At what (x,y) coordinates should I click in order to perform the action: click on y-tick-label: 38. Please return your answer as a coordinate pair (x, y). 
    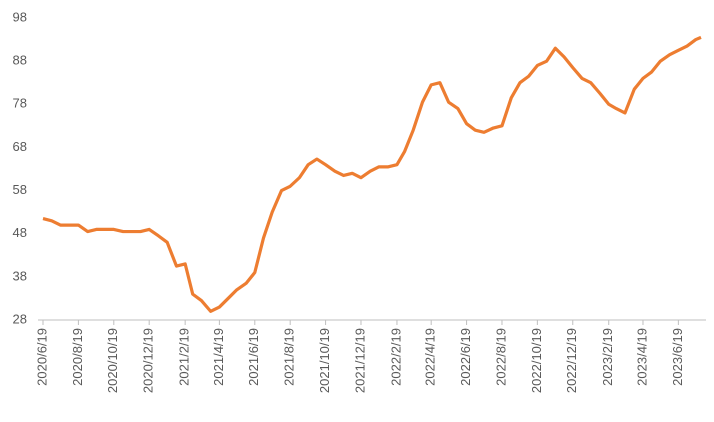
    Looking at the image, I should click on (20, 275).